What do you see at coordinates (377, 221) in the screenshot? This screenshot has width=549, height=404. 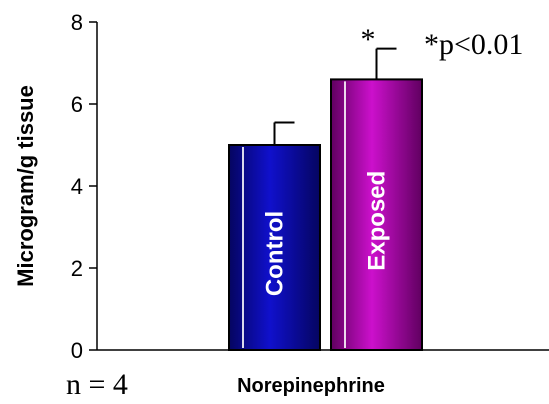 I see `exposed-bar-label: Exposed` at bounding box center [377, 221].